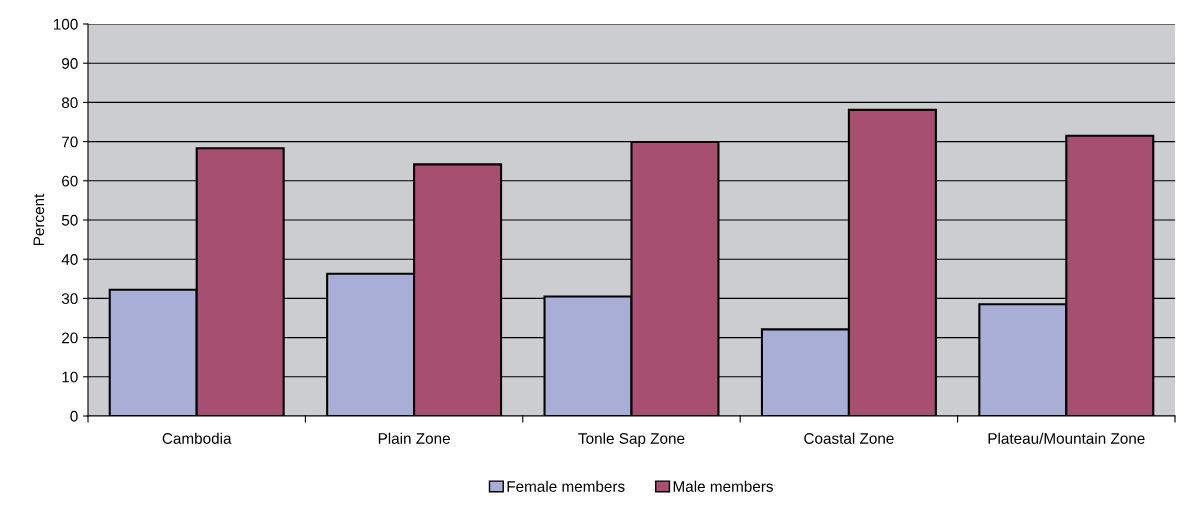 The image size is (1201, 507). Describe the element at coordinates (69, 259) in the screenshot. I see `y-tick-label: 40` at that location.